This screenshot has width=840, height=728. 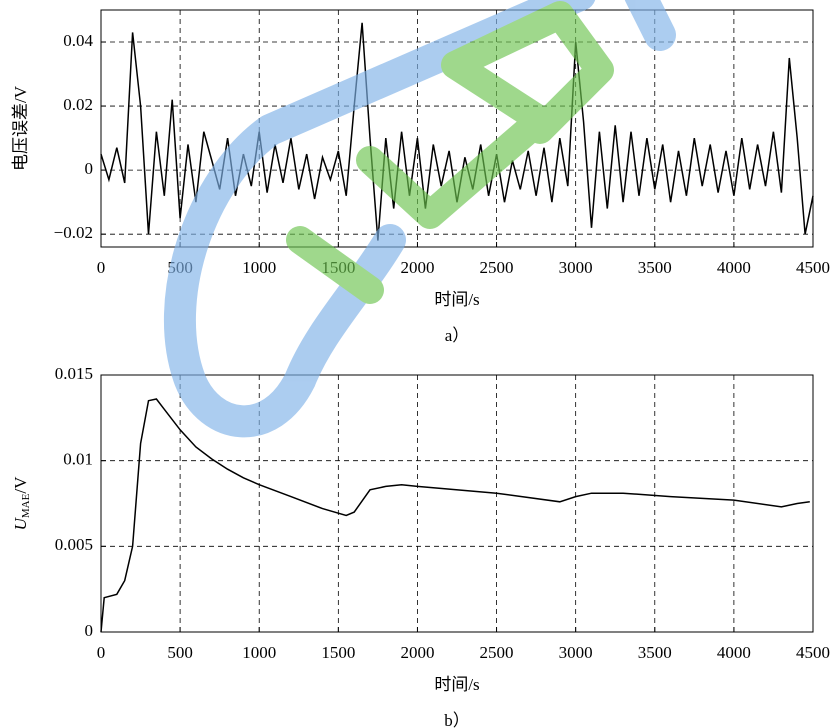 I want to click on y-axis-label-sub: MAE, so click(x=26, y=505).